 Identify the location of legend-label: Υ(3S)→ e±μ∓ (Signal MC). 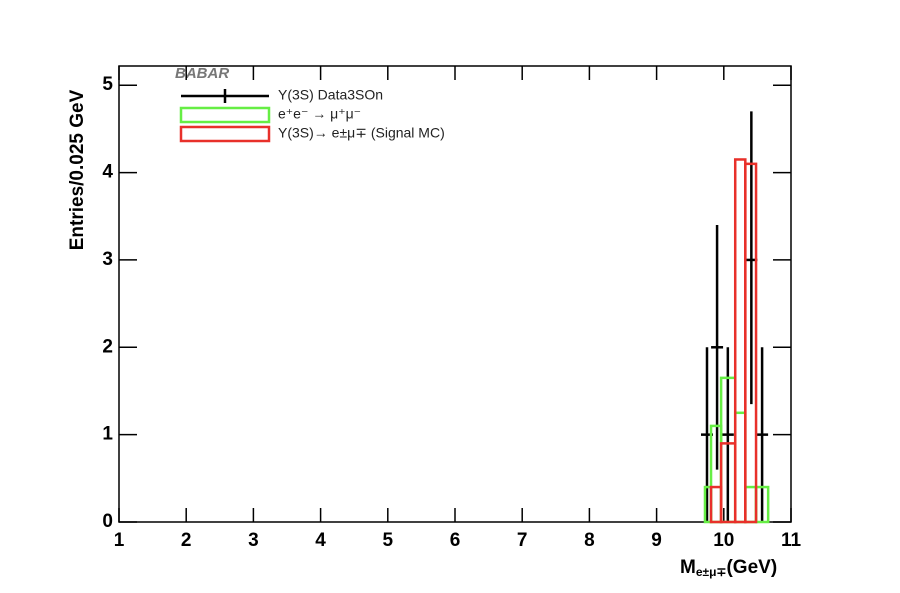
(361, 133).